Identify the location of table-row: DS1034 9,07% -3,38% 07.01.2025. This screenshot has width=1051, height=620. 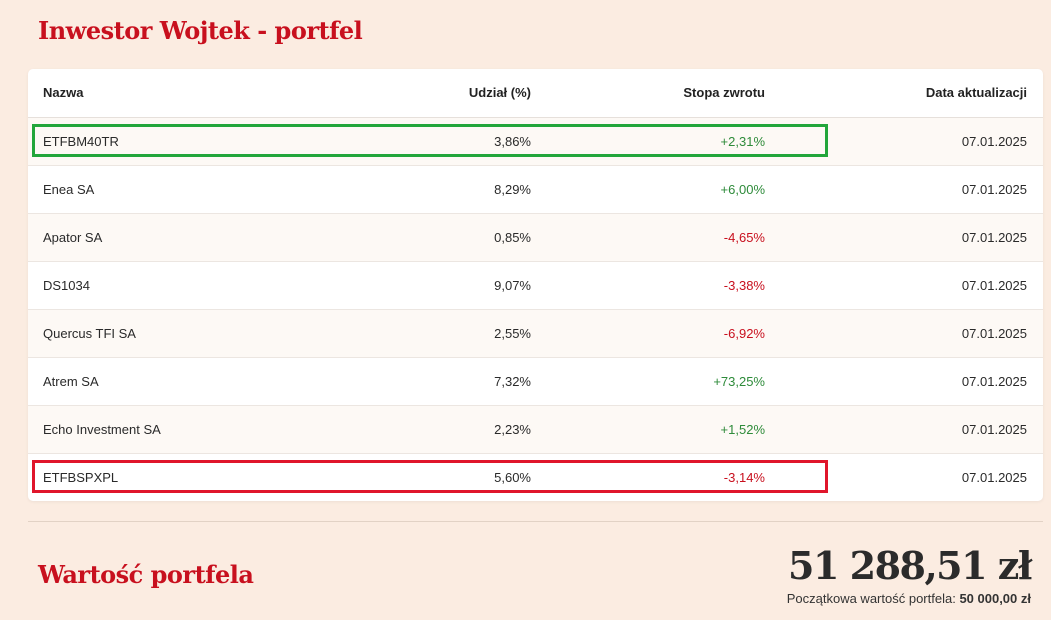
(535, 285).